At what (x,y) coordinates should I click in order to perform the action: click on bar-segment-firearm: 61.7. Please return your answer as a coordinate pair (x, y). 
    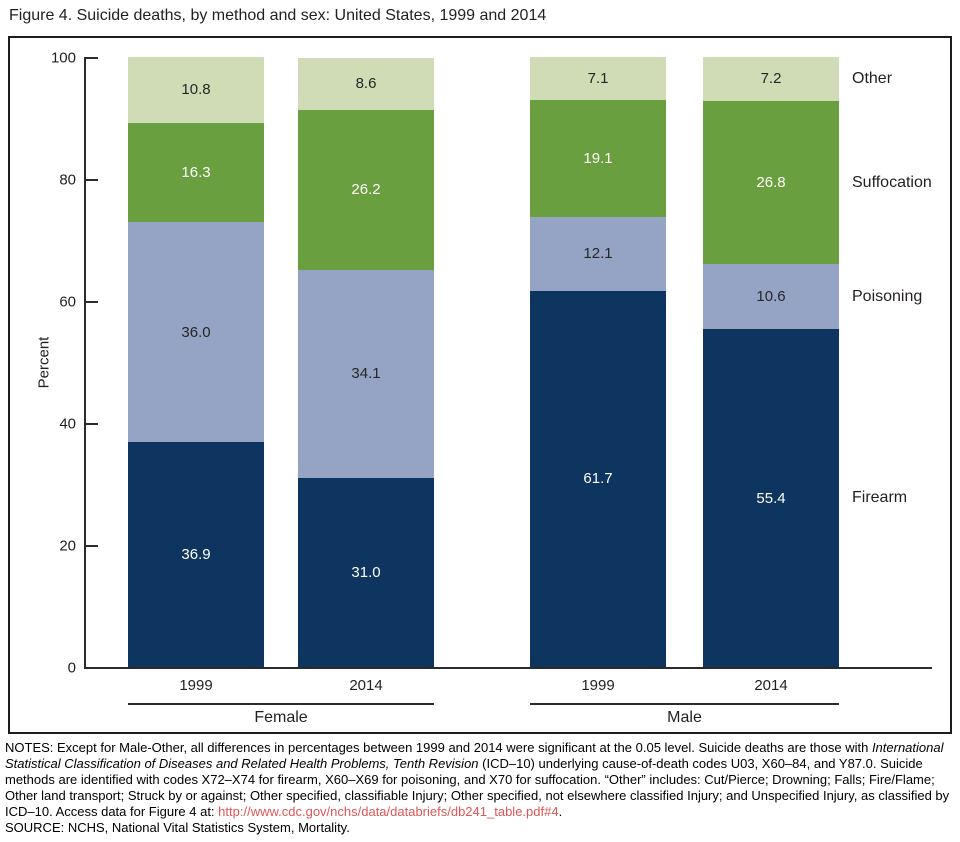
    Looking at the image, I should click on (598, 478).